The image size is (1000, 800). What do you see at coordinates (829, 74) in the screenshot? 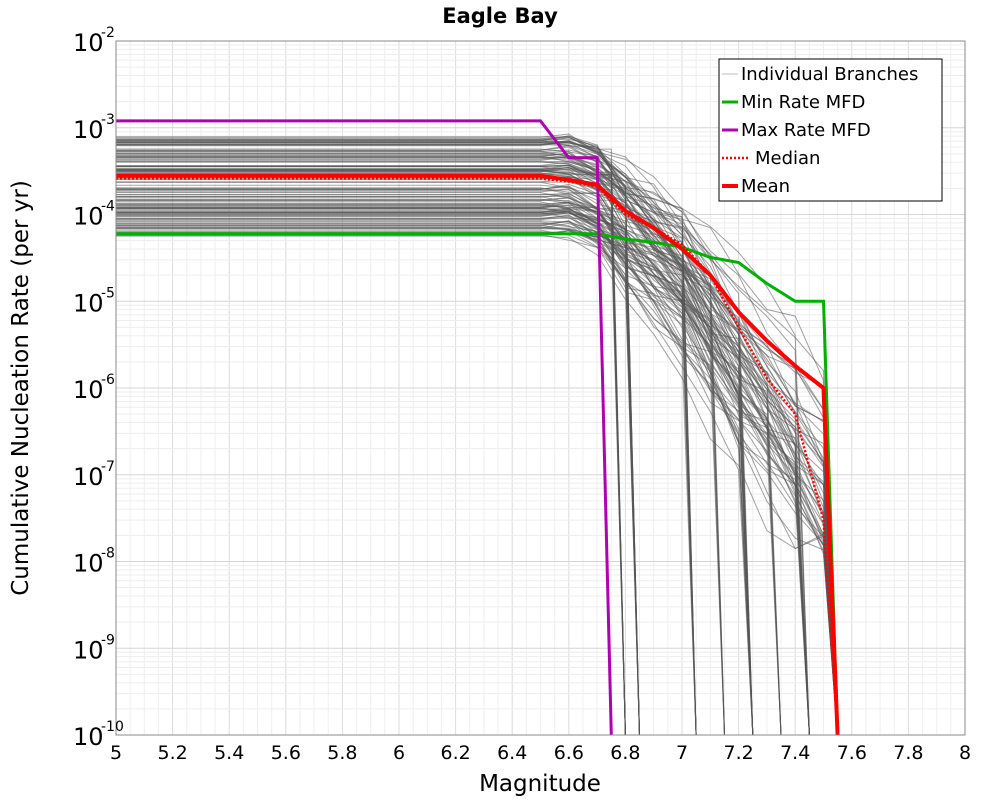
I see `legend-label-individual-branches: Individual Branches` at bounding box center [829, 74].